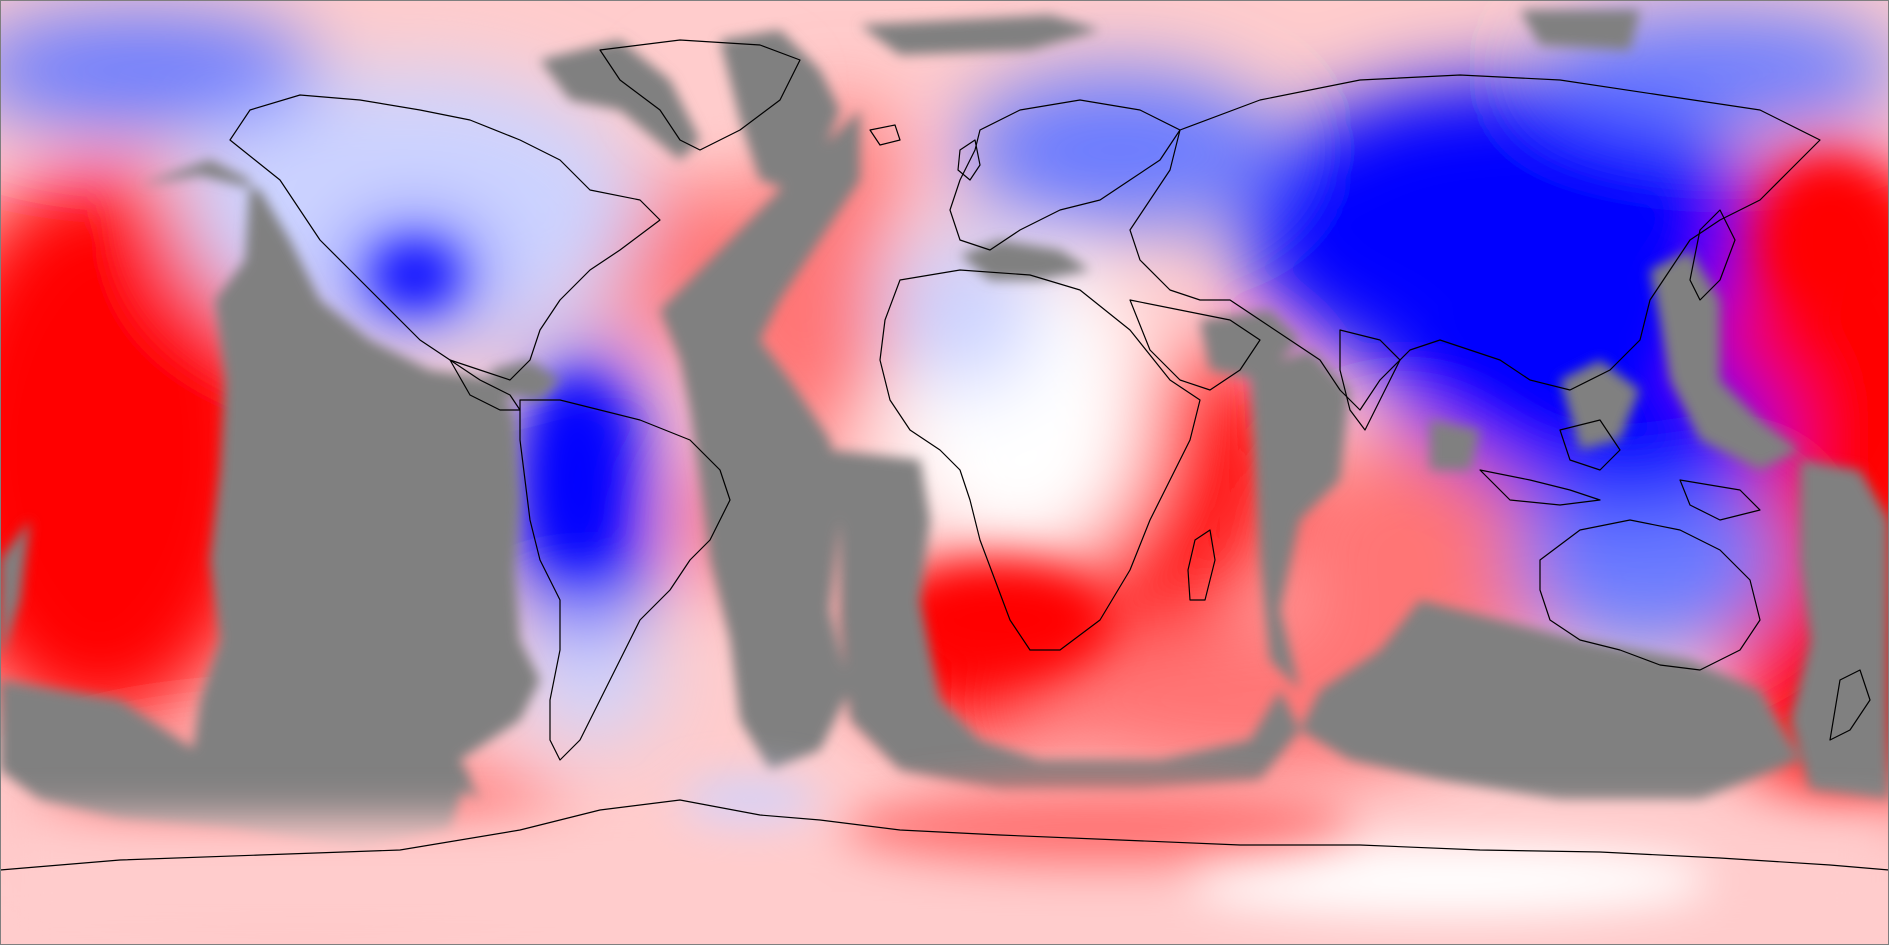 This screenshot has height=945, width=1889. I want to click on nodata-north-atlantic, so click(780, 110).